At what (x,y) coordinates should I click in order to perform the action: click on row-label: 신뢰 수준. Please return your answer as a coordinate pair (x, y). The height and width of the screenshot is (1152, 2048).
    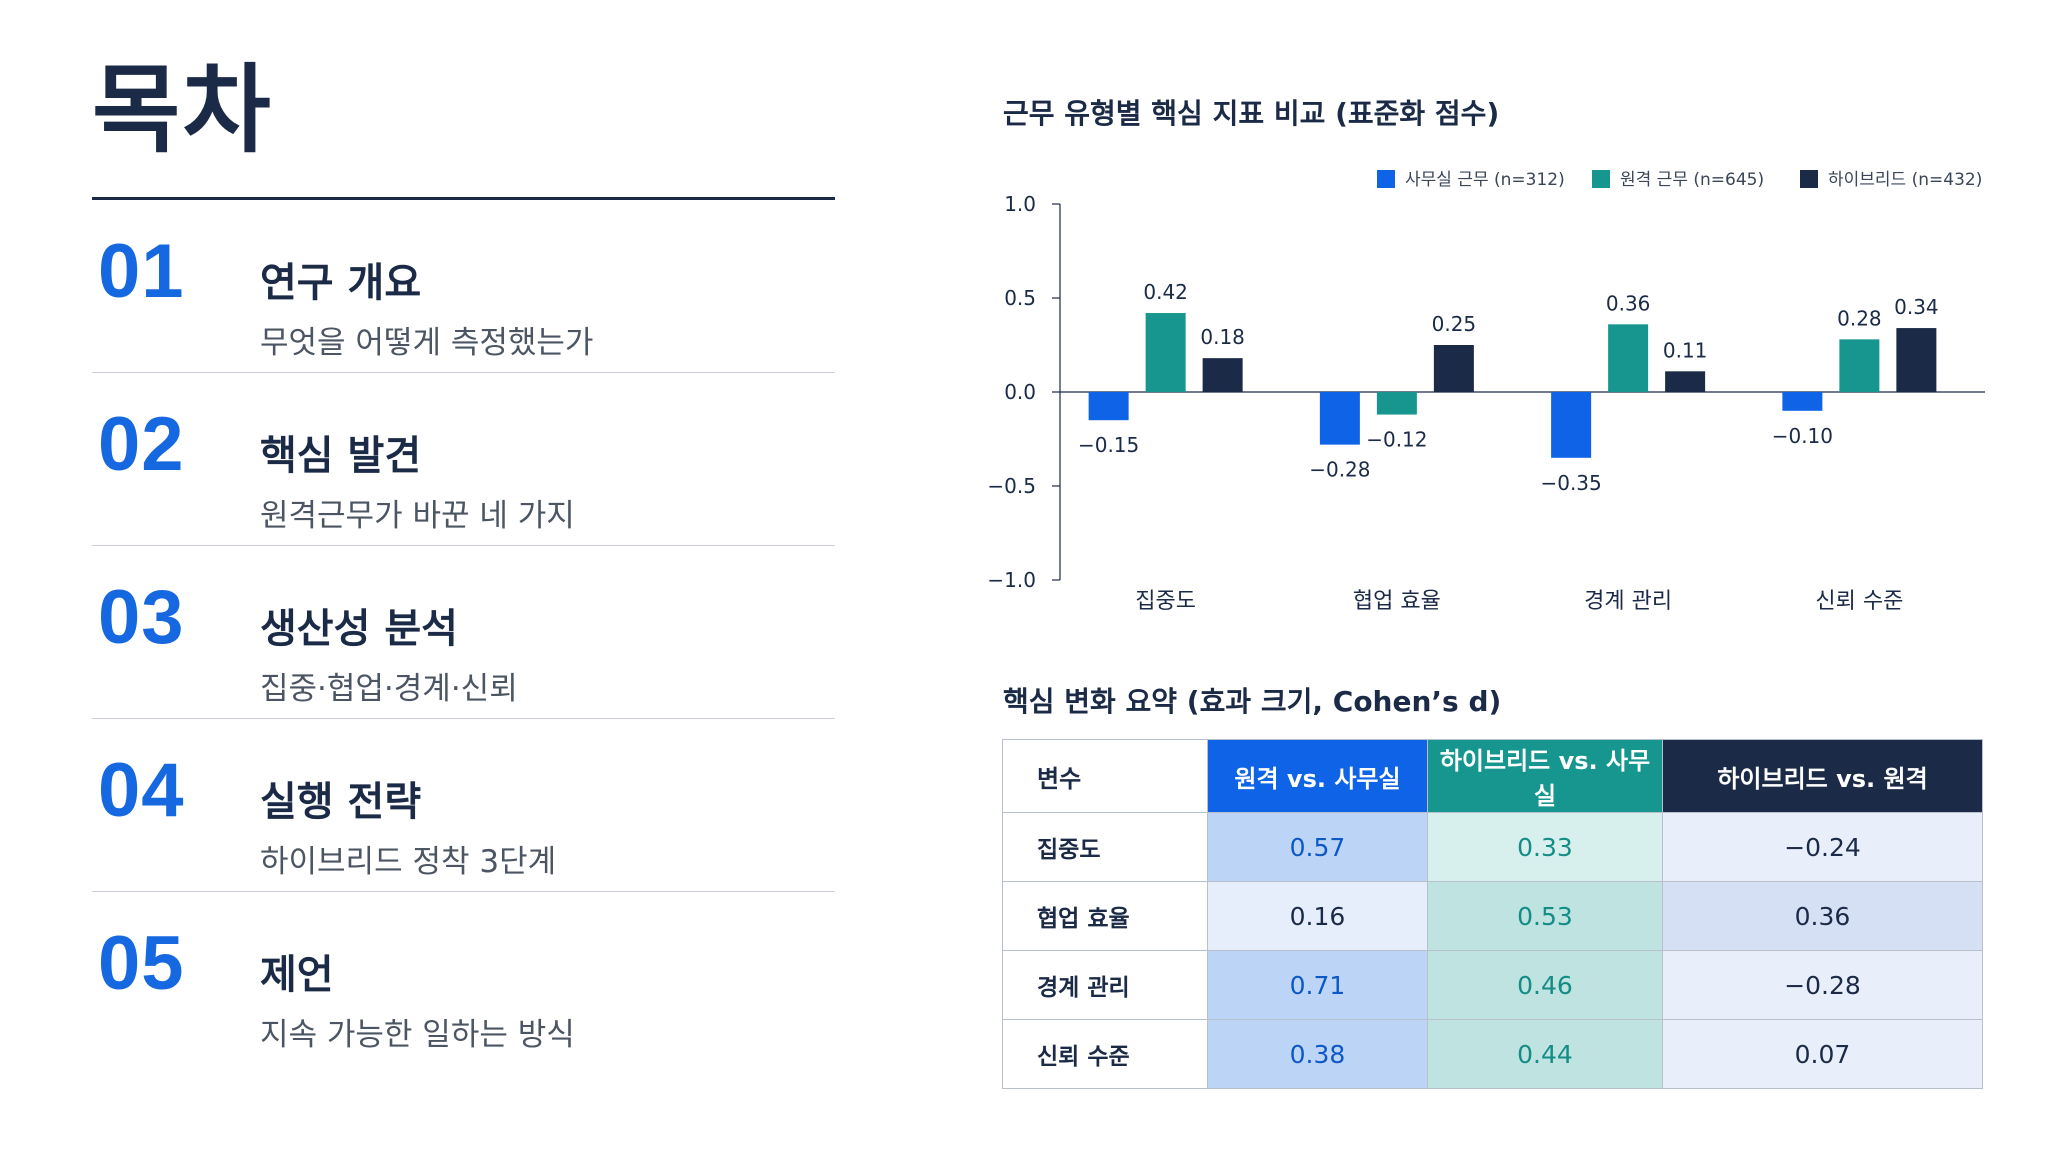
    Looking at the image, I should click on (1105, 1054).